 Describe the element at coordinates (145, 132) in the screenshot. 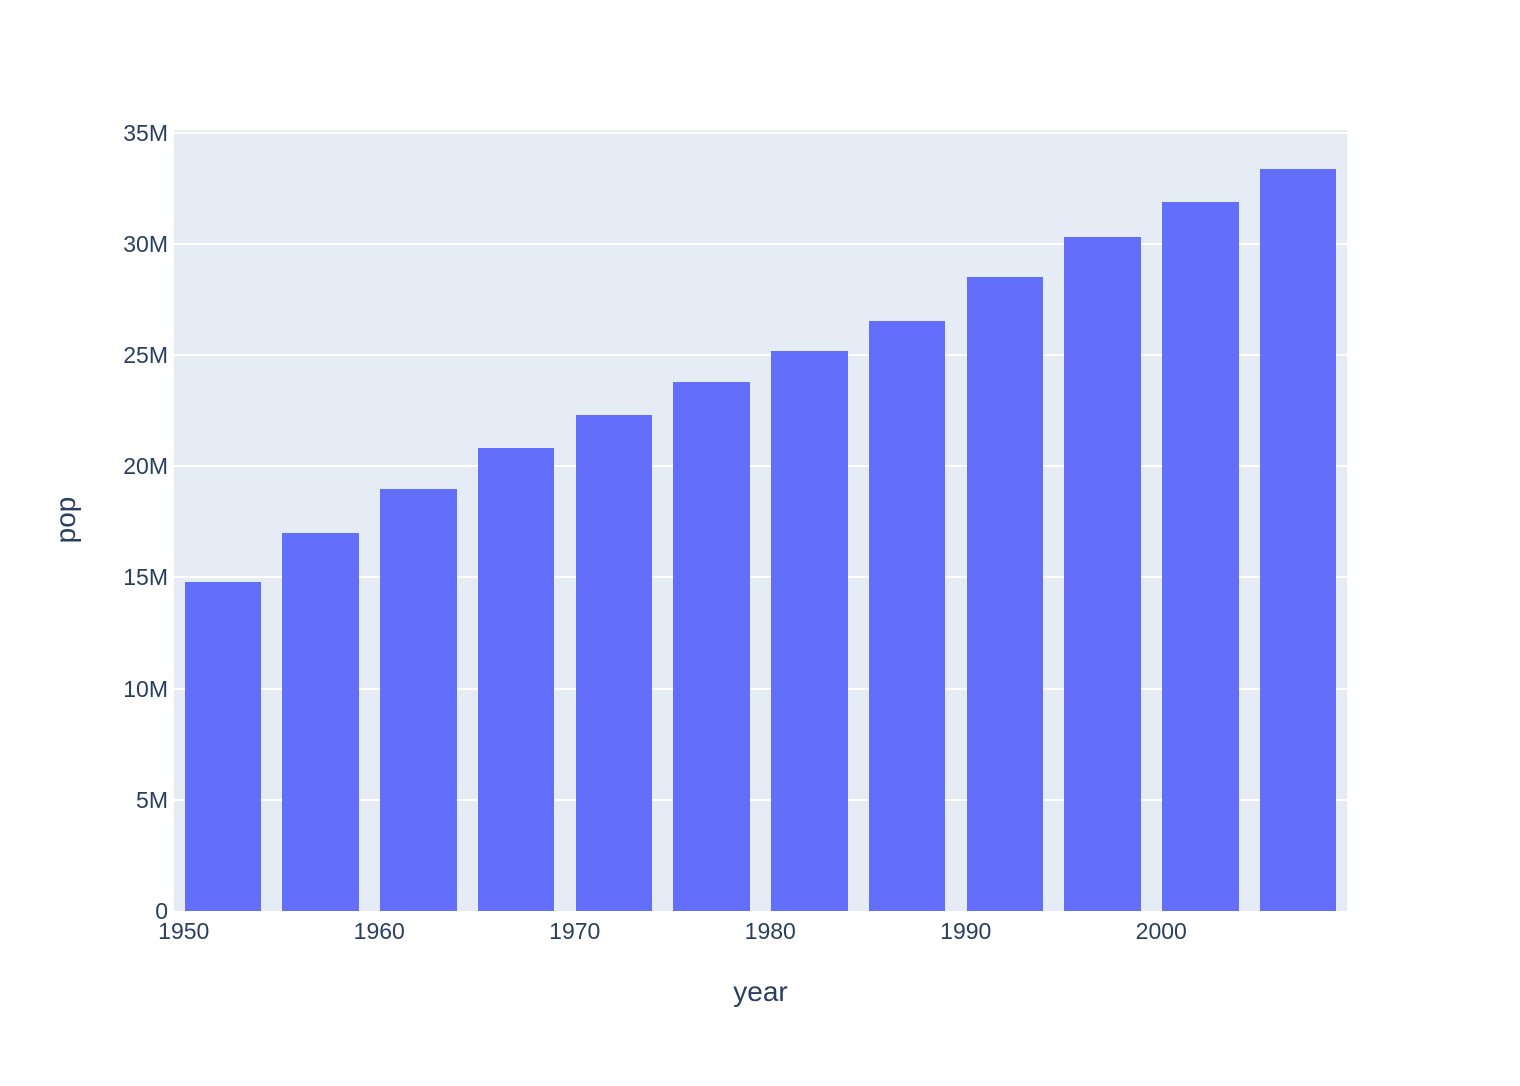

I see `y-tick-label-35M: 35M` at that location.